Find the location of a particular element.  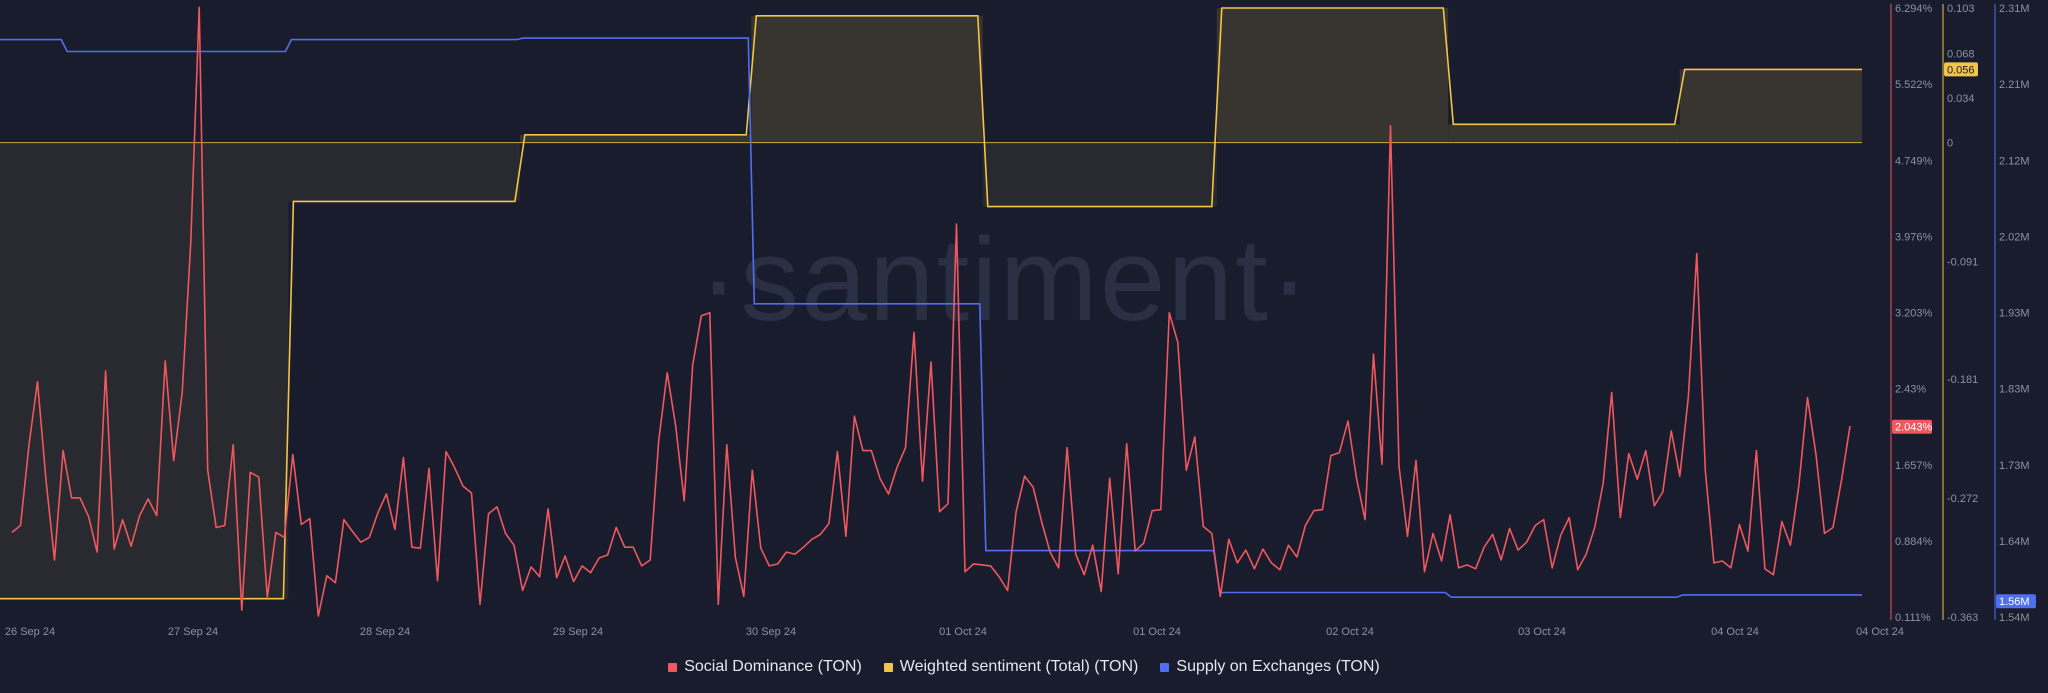

x-tick-label: 27 Sep 24 is located at coordinates (193, 632).